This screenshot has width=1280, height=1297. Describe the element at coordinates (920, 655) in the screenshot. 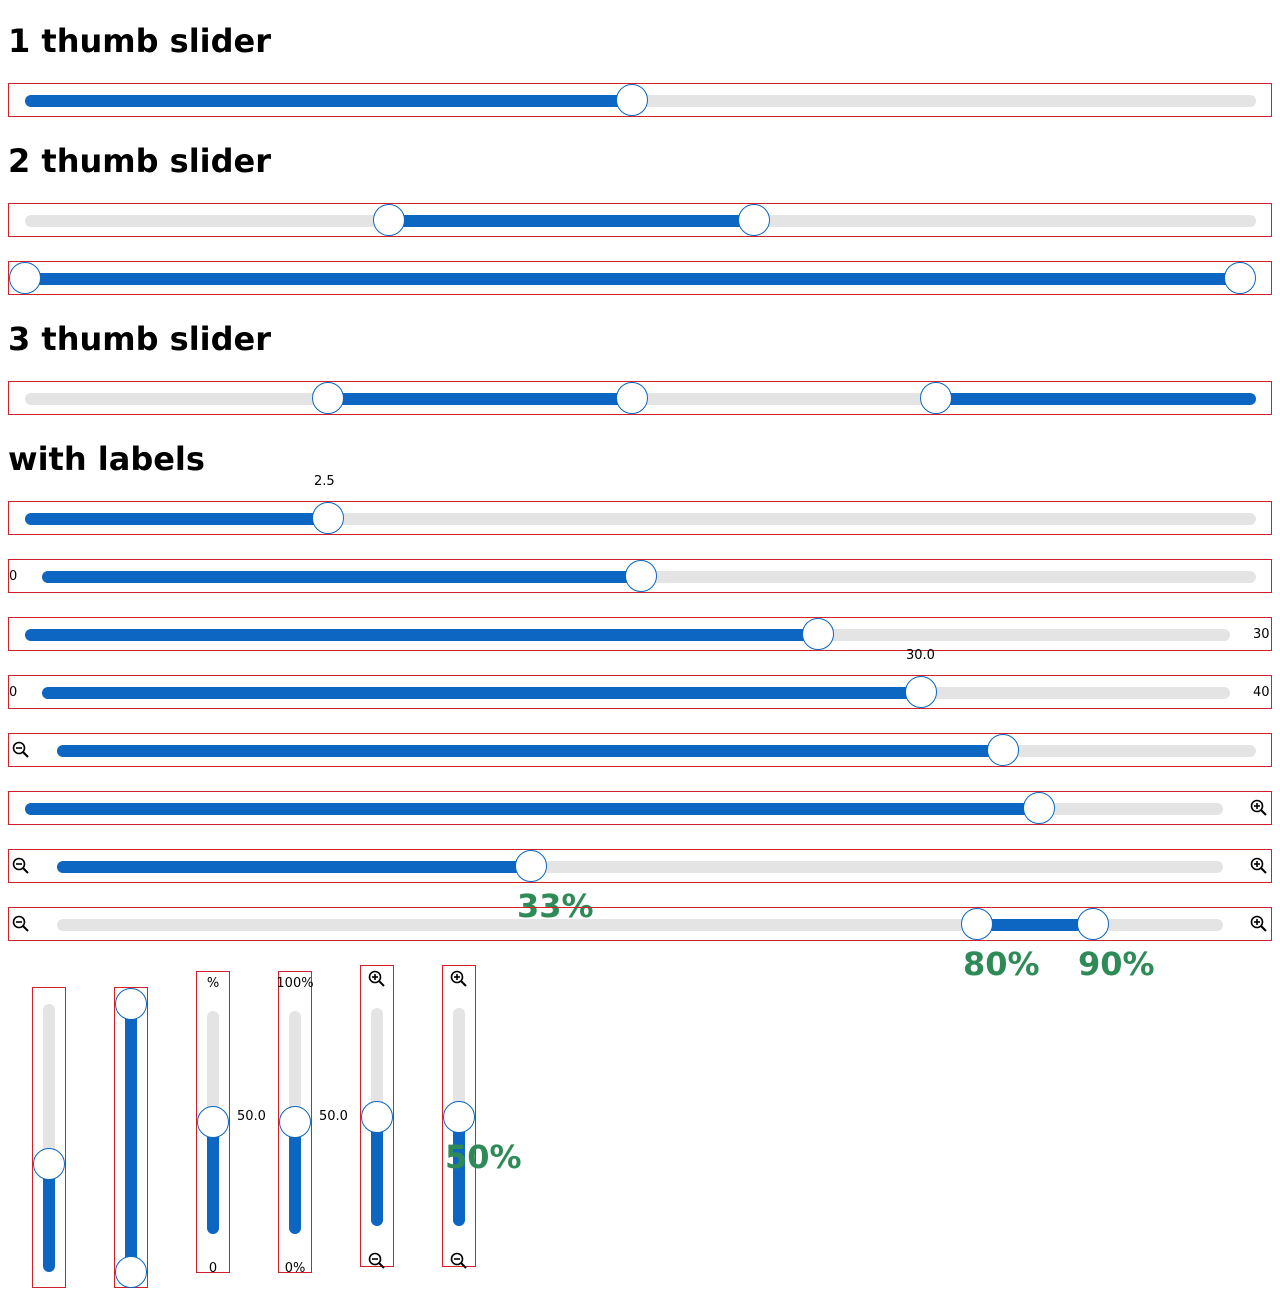

I see `value-label: 30.0` at that location.